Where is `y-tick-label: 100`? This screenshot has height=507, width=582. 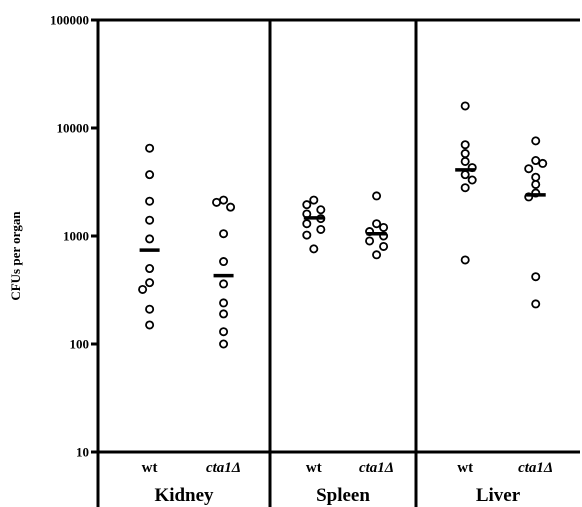
y-tick-label: 100 is located at coordinates (80, 344).